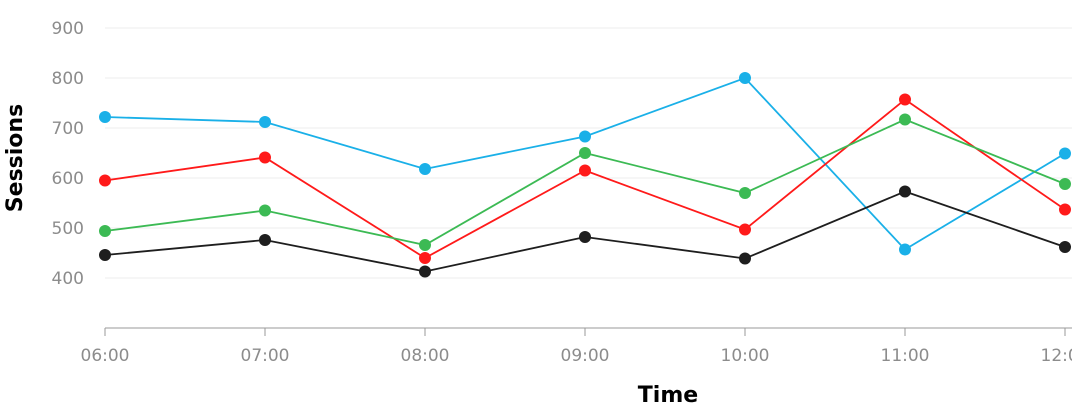 This screenshot has width=1072, height=405. I want to click on y-tick-label: 700, so click(68, 129).